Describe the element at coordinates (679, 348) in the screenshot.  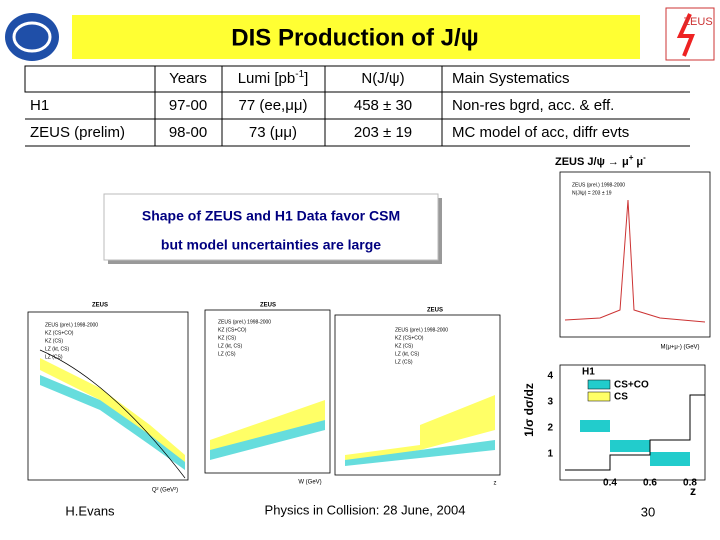
I see `axis-label: M(μ+μ-) (GeV)` at that location.